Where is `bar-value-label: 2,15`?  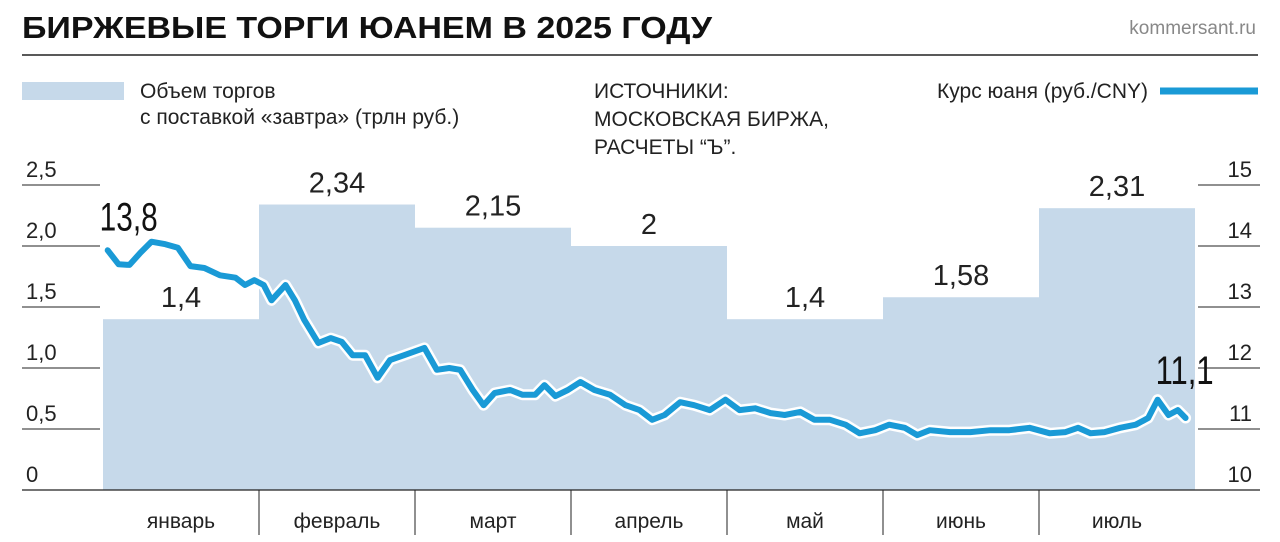 bar-value-label: 2,15 is located at coordinates (493, 207).